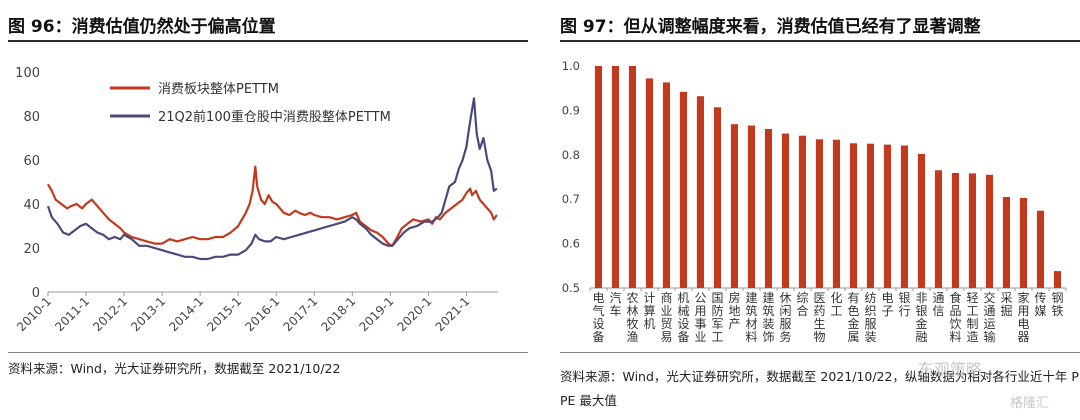 The width and height of the screenshot is (1080, 420). What do you see at coordinates (1006, 304) in the screenshot?
I see `x-category-label: 采掘` at bounding box center [1006, 304].